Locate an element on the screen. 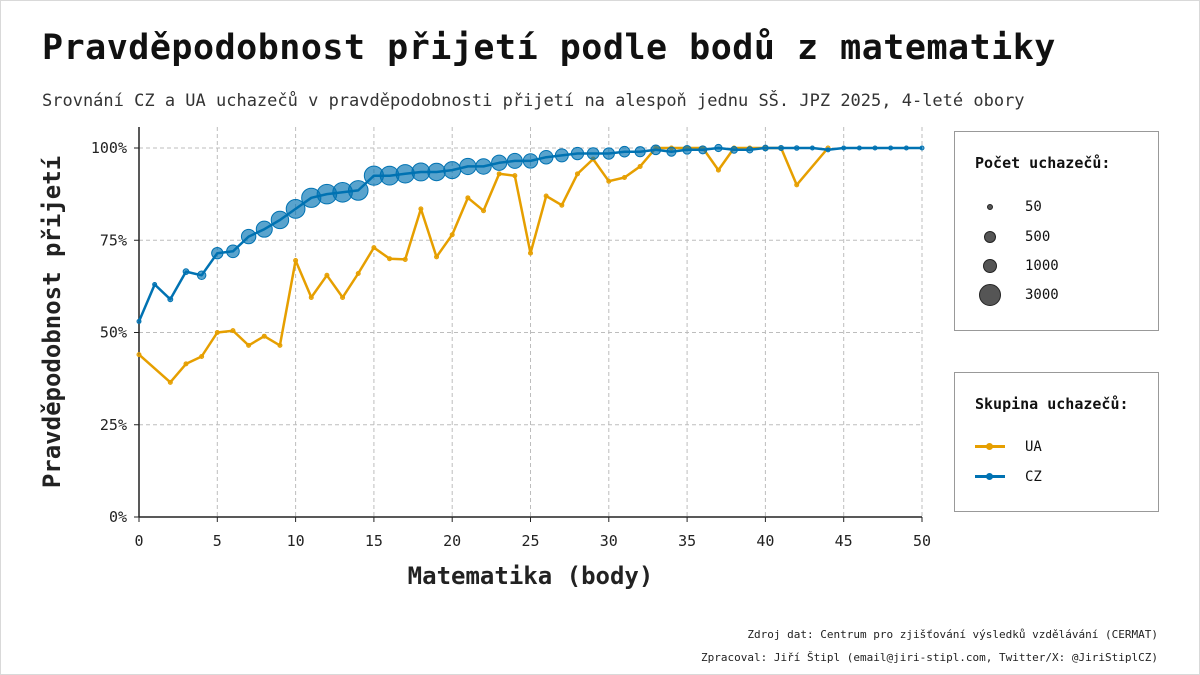 The width and height of the screenshot is (1200, 675). size-legend-item: 500 is located at coordinates (1012, 237).